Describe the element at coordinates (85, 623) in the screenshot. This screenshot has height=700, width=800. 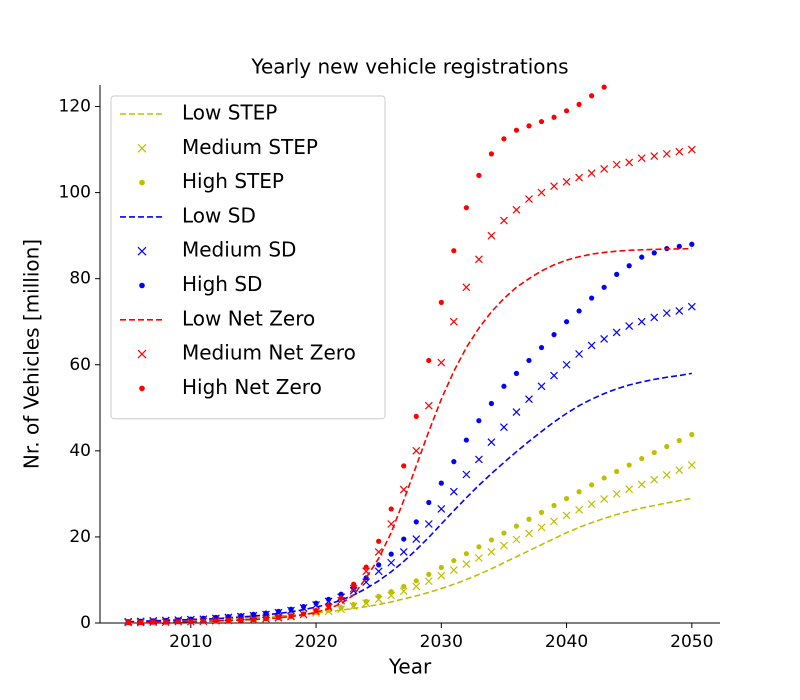
I see `y-tick-label: 0` at that location.